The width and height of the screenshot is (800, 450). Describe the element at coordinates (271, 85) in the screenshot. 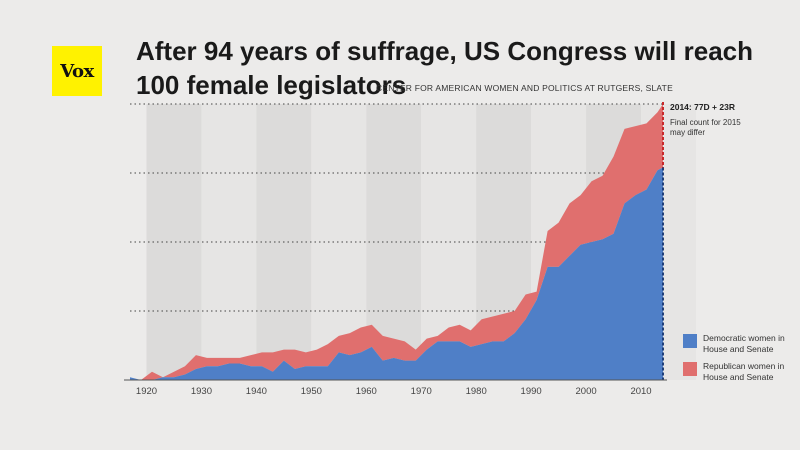

I see `chart-title-line2: 100 female legislators` at that location.